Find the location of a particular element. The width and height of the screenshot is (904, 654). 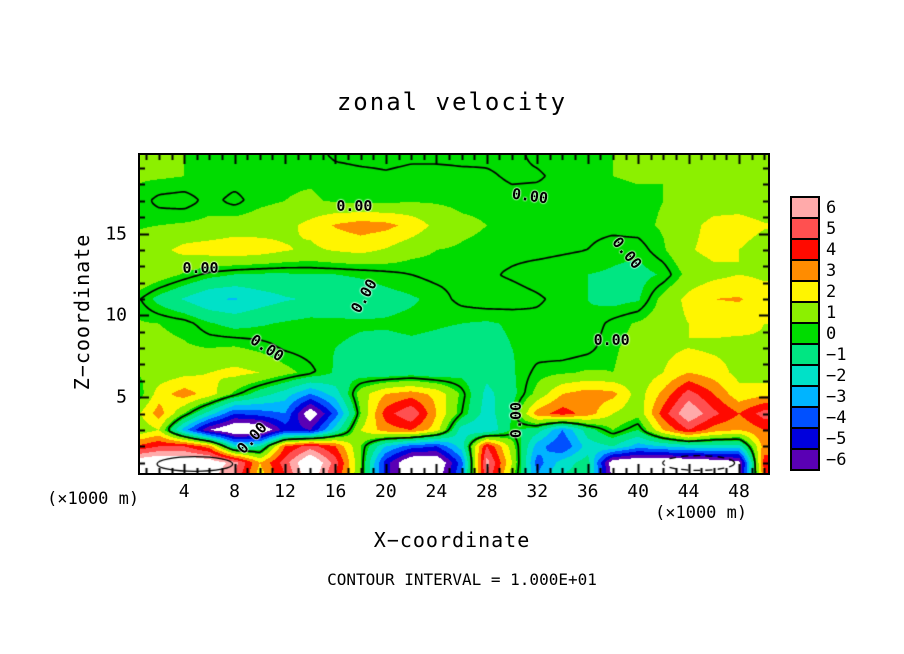

chart-title: zonal velocity is located at coordinates (452, 102).